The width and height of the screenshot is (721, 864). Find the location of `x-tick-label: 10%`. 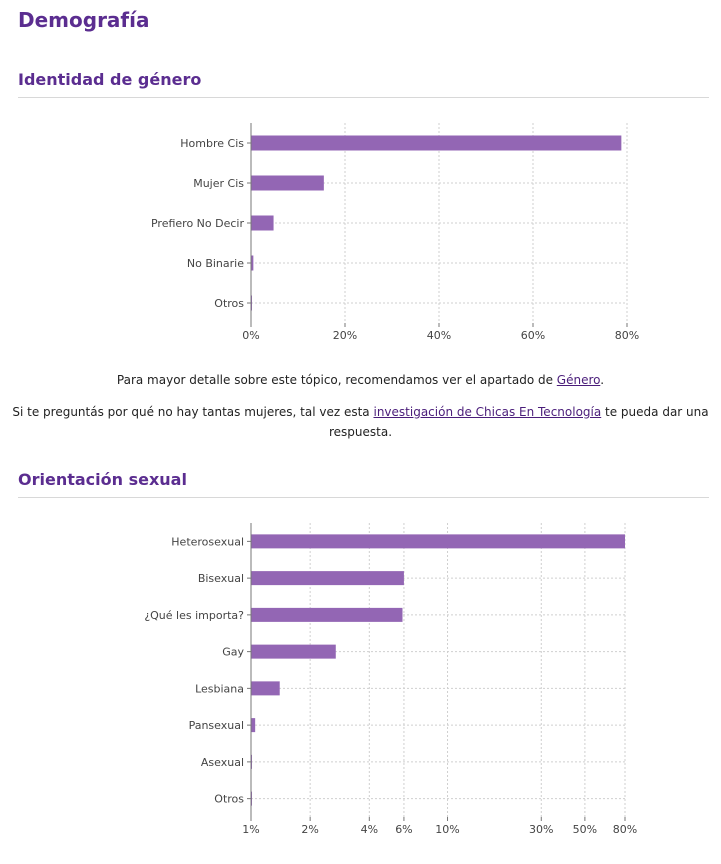

x-tick-label: 10% is located at coordinates (447, 829).